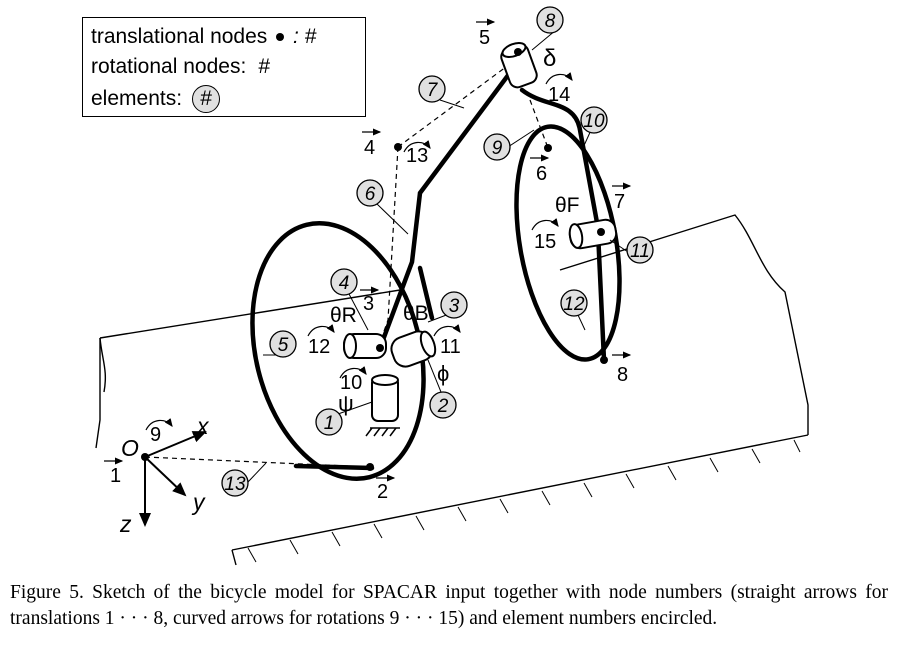 The image size is (898, 663). What do you see at coordinates (125, 524) in the screenshot?
I see `z-axis-label: z` at bounding box center [125, 524].